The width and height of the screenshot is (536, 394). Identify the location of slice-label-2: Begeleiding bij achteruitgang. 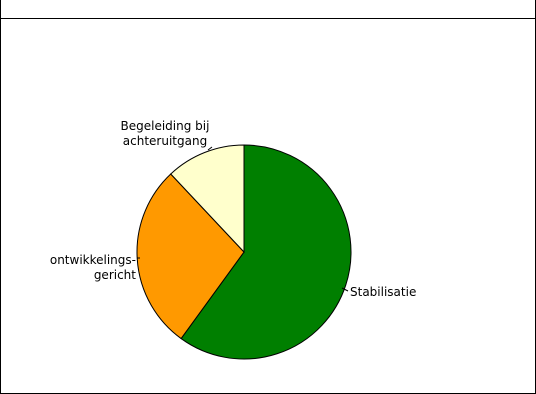
(165, 133).